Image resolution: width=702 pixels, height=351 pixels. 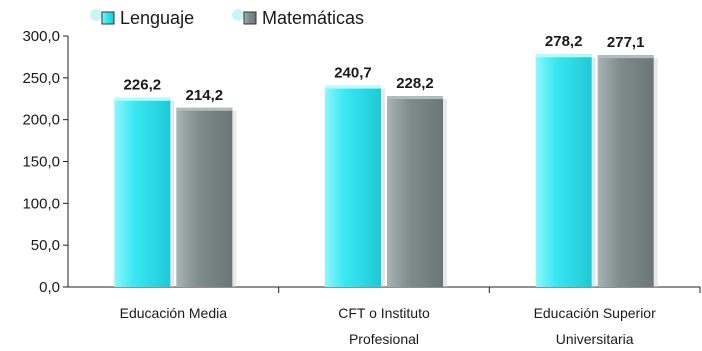 What do you see at coordinates (45, 245) in the screenshot?
I see `y-tick-label: 50,0` at bounding box center [45, 245].